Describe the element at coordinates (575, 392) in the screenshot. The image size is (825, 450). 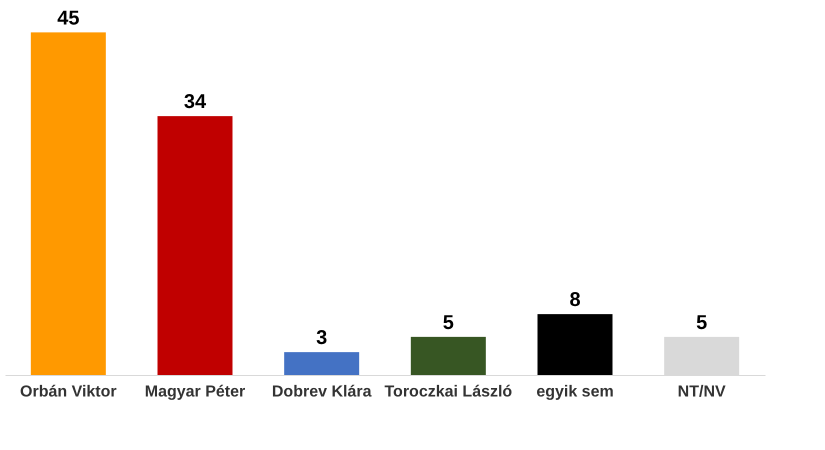
I see `x-tick-label: egyik sem` at that location.